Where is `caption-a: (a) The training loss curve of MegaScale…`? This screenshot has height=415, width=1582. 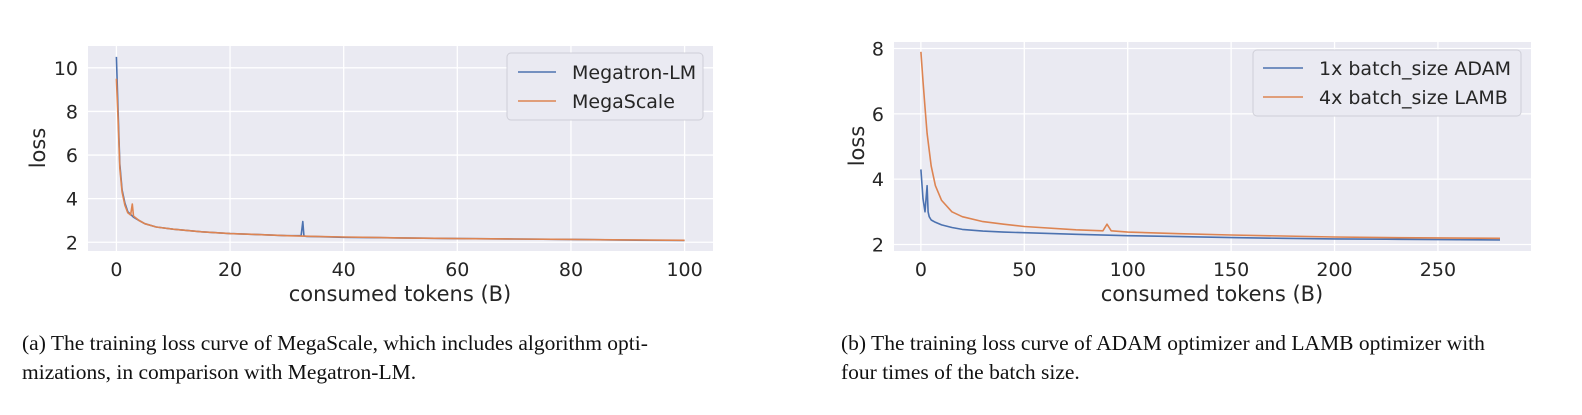
caption-a: (a) The training loss curve of MegaScale… is located at coordinates (382, 358).